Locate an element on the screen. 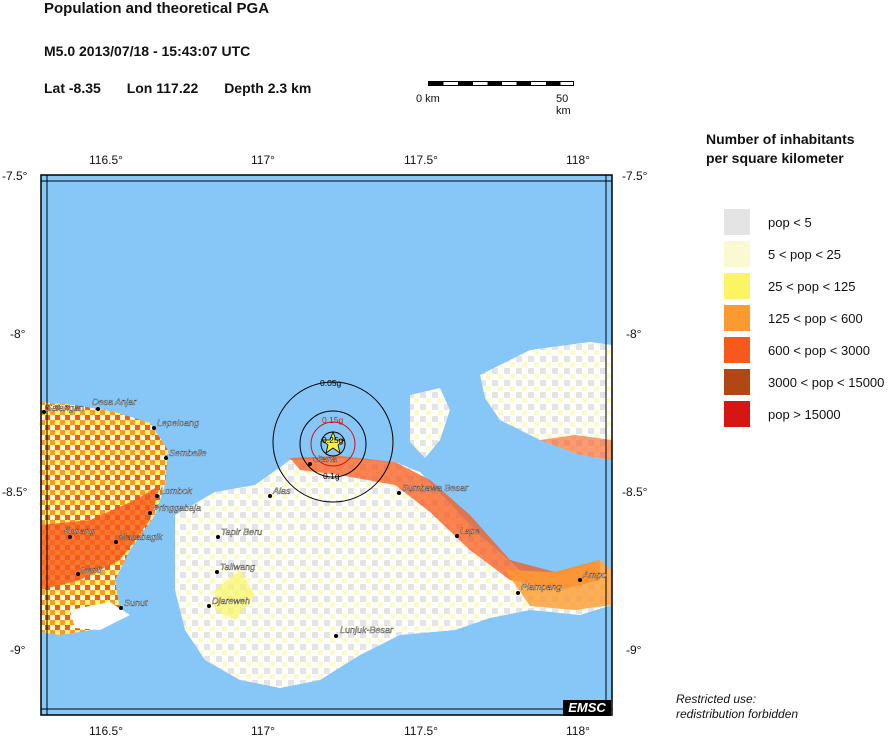 Image resolution: width=891 pixels, height=740 pixels. northeast-landmass-coast is located at coordinates (576, 447).